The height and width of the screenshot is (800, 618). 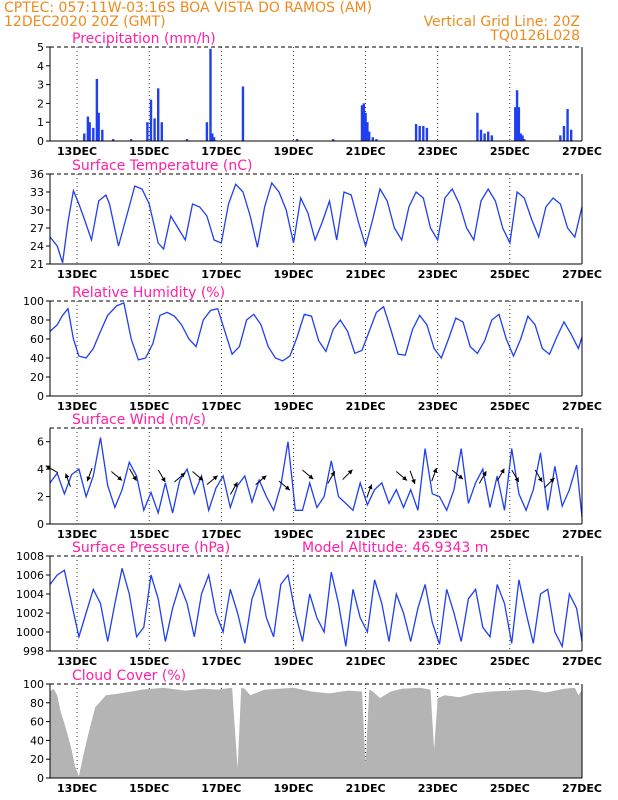 I want to click on precipitation-title: Precipitation (mm/h), so click(x=144, y=39).